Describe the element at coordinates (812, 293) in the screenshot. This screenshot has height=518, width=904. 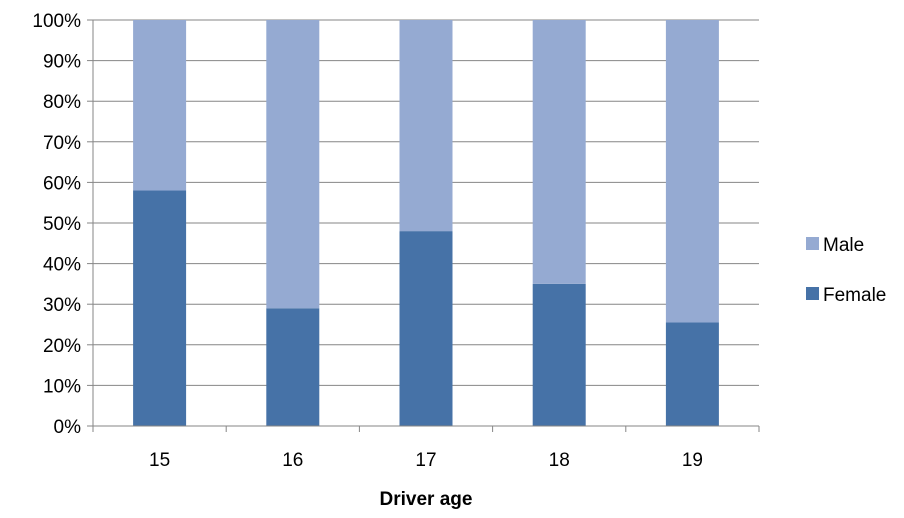
I see `legend-swatch-female` at that location.